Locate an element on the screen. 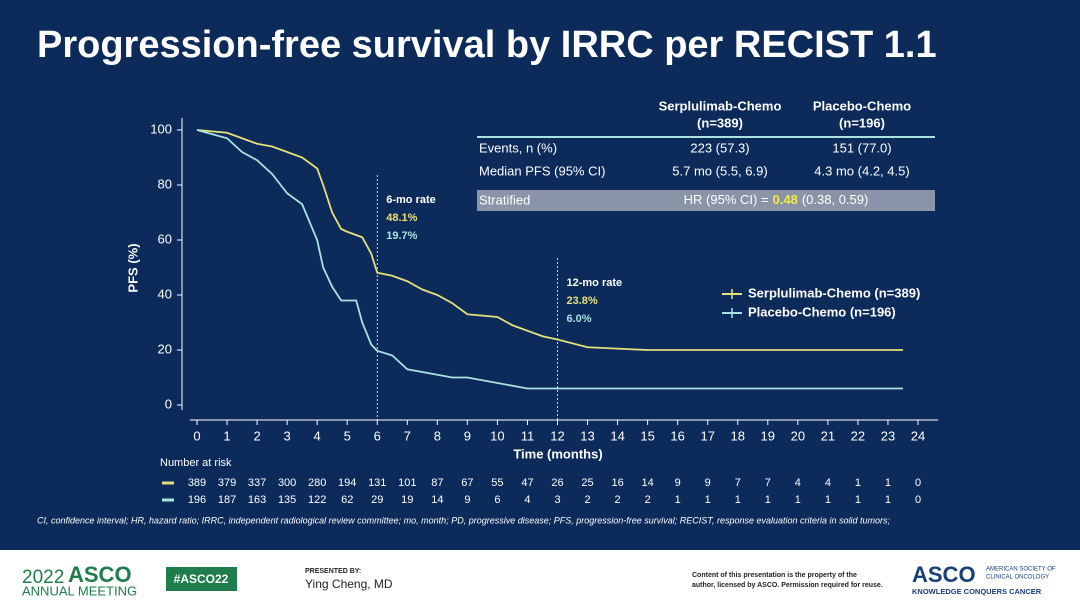 This screenshot has height=608, width=1080. y-tick-label: 40 is located at coordinates (165, 293).